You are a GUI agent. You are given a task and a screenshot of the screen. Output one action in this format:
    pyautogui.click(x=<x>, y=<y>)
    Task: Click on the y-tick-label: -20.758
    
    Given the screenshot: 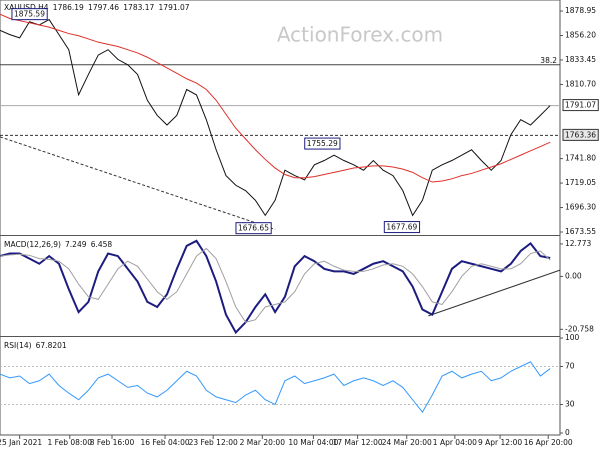 What is the action you would take?
    pyautogui.click(x=579, y=328)
    